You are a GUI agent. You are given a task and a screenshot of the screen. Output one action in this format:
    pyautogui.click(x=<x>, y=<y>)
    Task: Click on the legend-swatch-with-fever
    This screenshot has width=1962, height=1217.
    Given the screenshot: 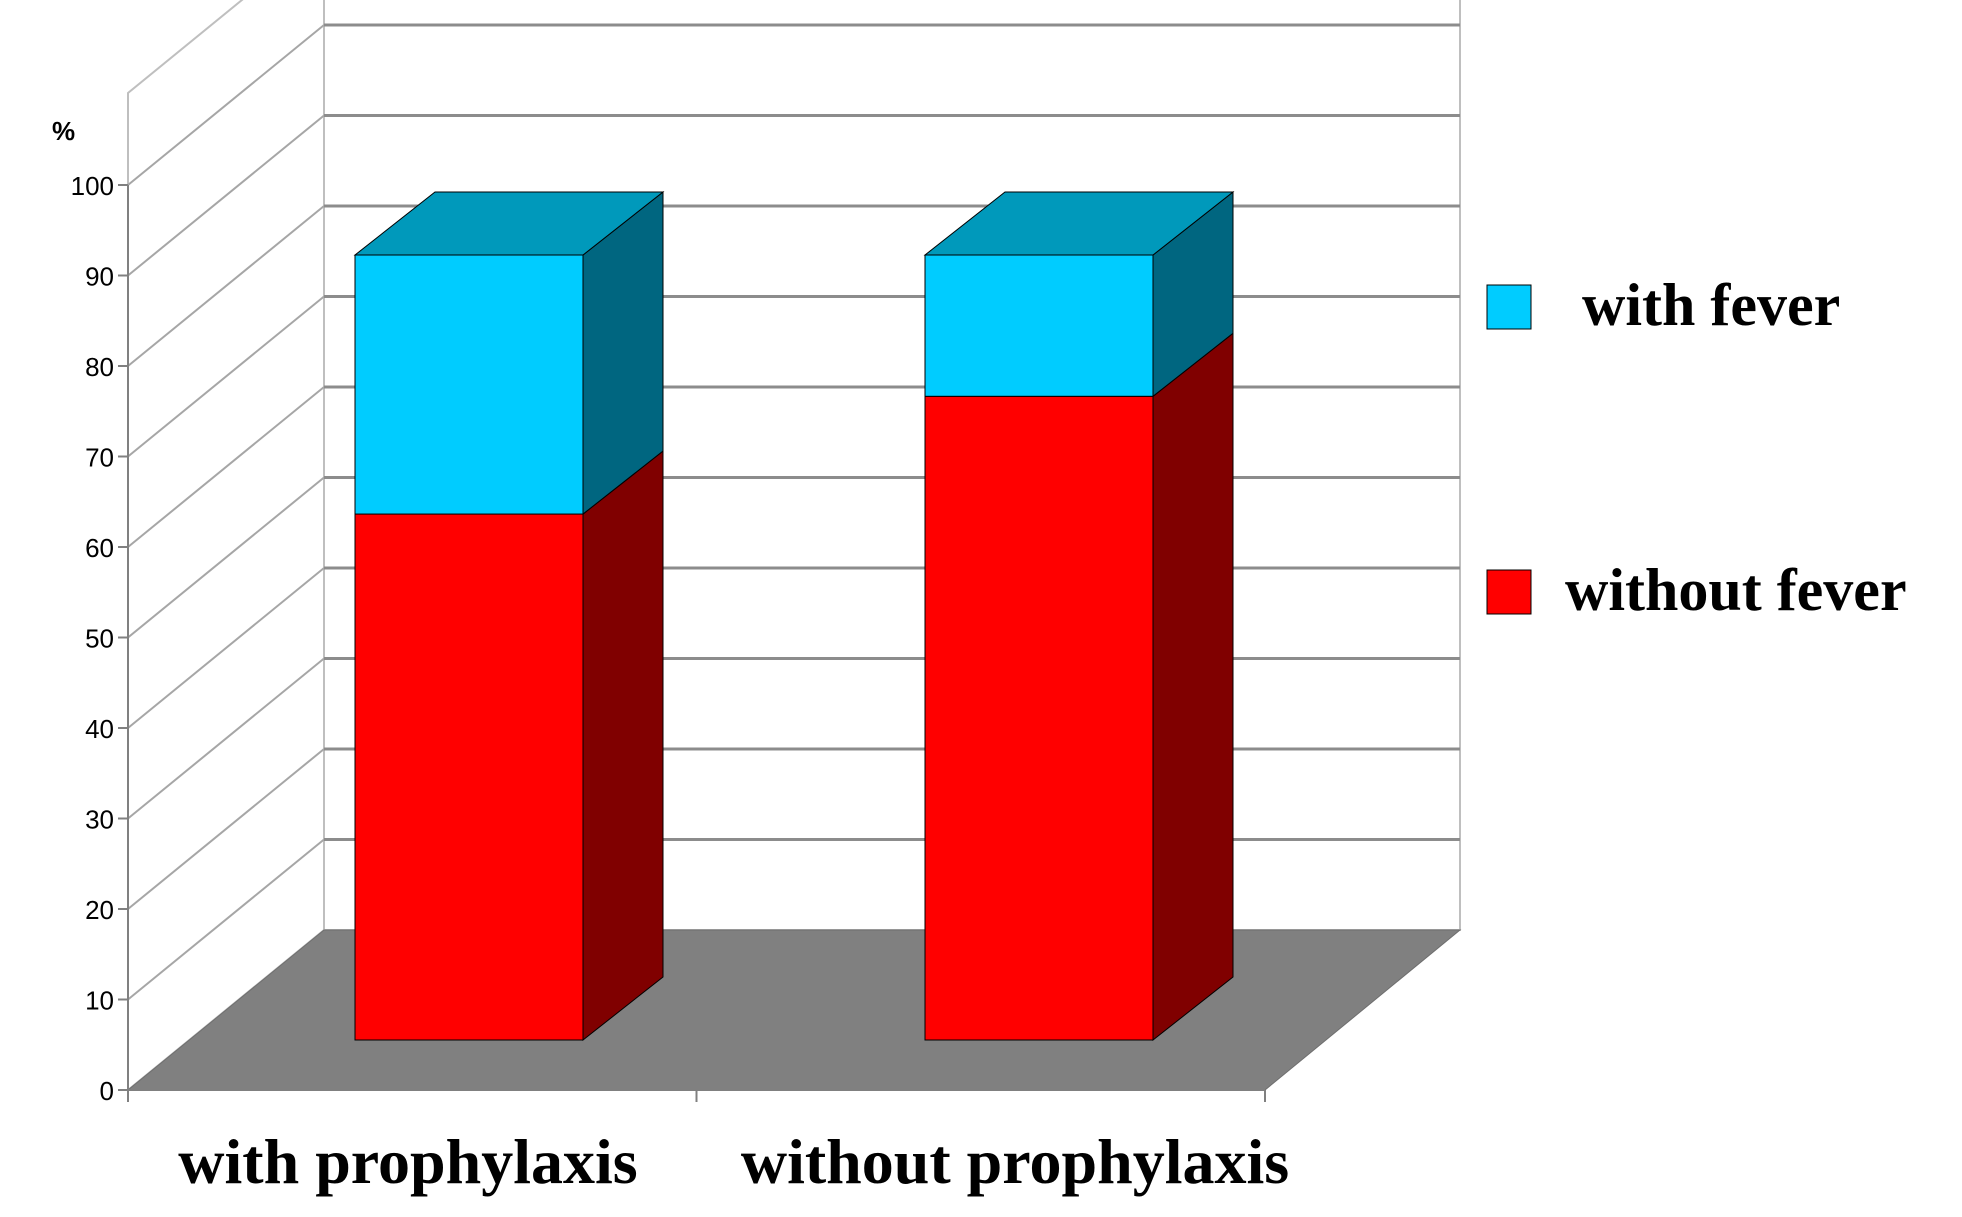 What is the action you would take?
    pyautogui.click(x=1509, y=307)
    